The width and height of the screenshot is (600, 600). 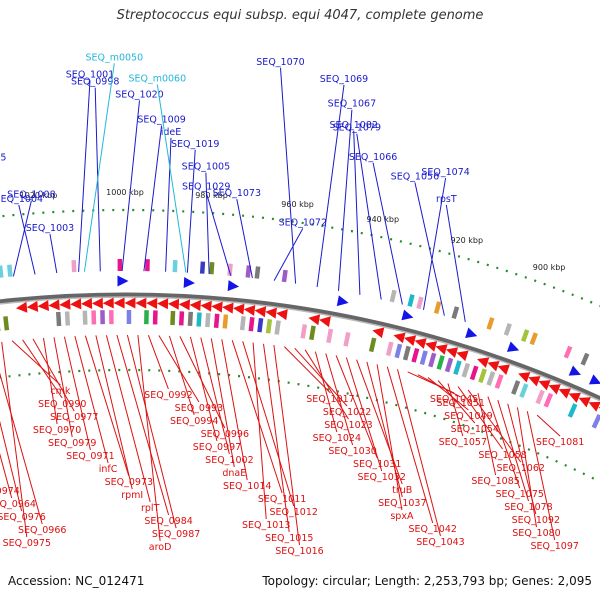 I want to click on reverse-gene-label: SEQ_0973, so click(x=129, y=482).